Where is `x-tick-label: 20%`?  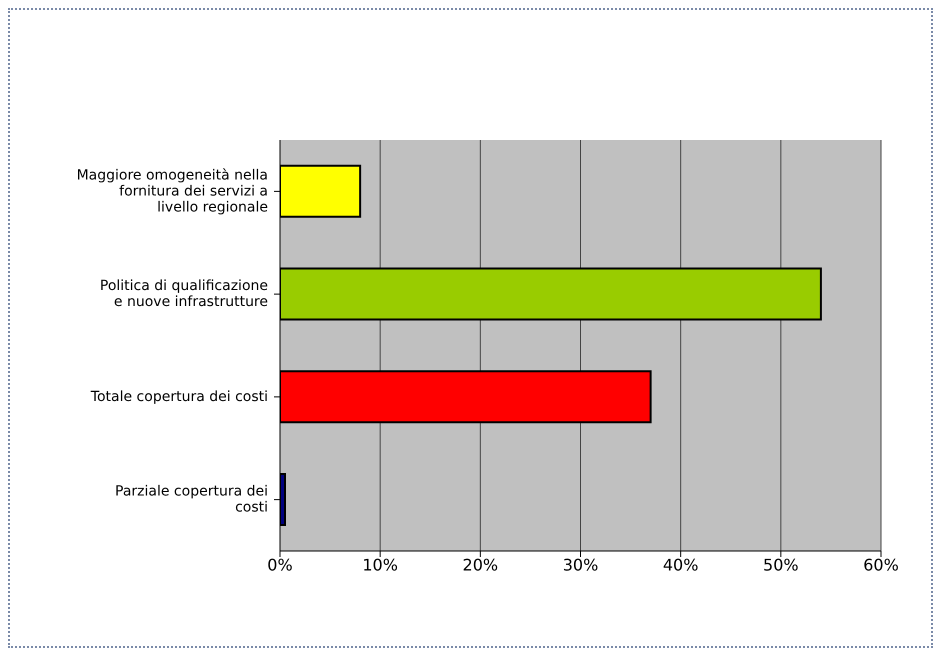
x-tick-label: 20% is located at coordinates (480, 564).